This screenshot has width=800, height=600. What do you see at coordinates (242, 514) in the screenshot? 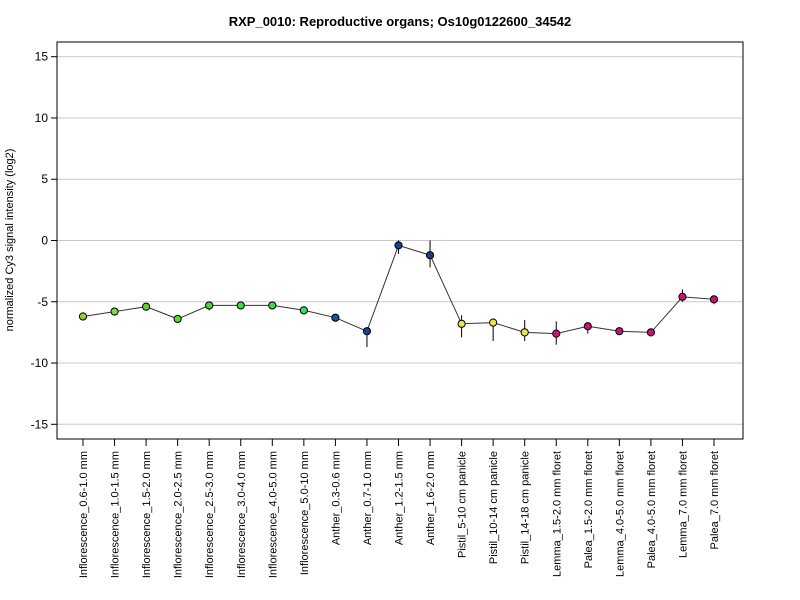
I see `x-tick-label: Inflorescence_3.0-4.0 mm` at bounding box center [242, 514].